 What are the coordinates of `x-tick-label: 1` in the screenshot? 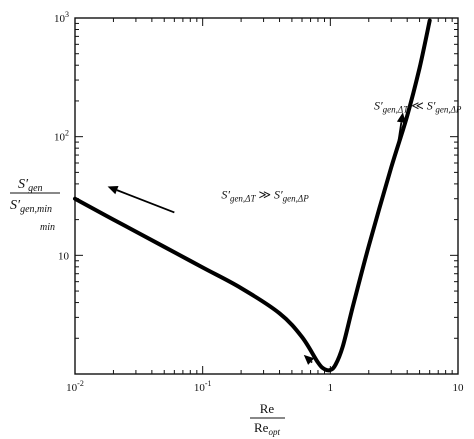 It's located at (331, 388).